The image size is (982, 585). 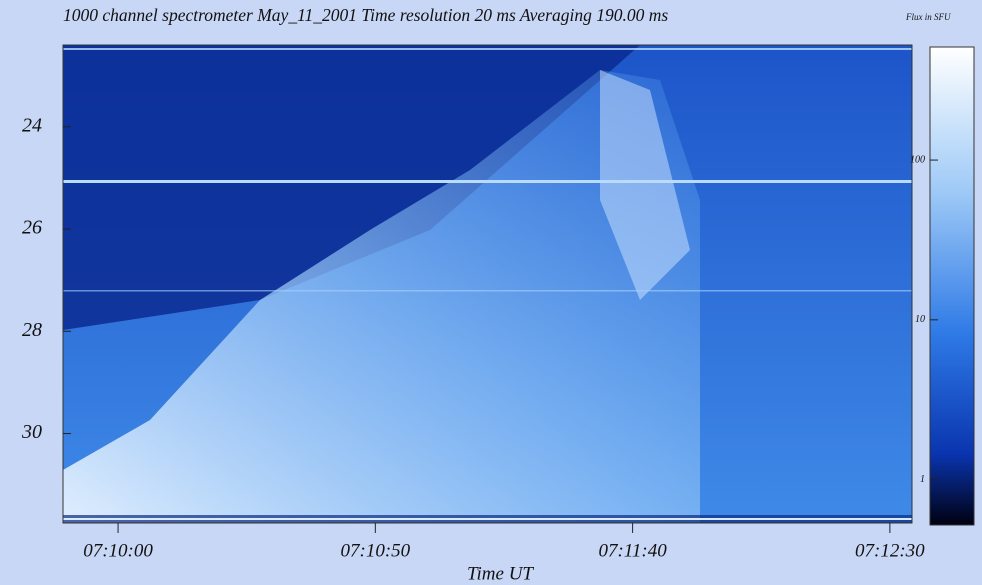 I want to click on x-tick-label: 07:10:50, so click(x=376, y=550).